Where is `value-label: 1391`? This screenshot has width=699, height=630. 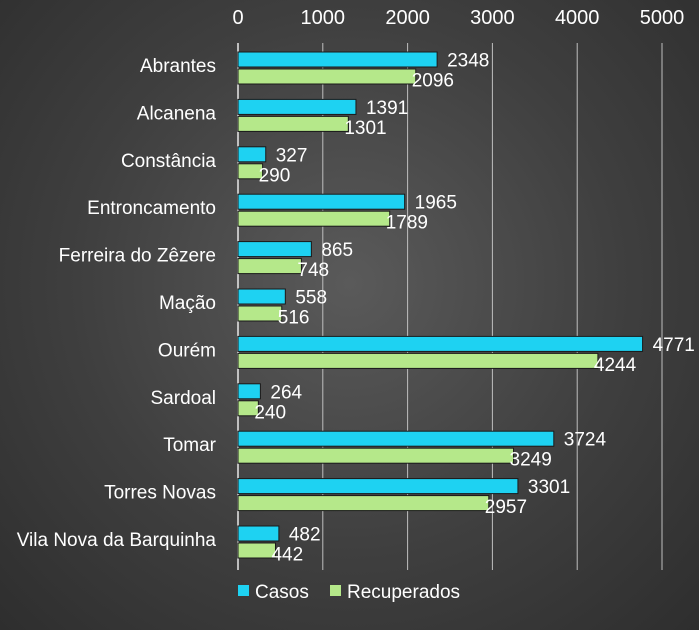
value-label: 1391 is located at coordinates (387, 108).